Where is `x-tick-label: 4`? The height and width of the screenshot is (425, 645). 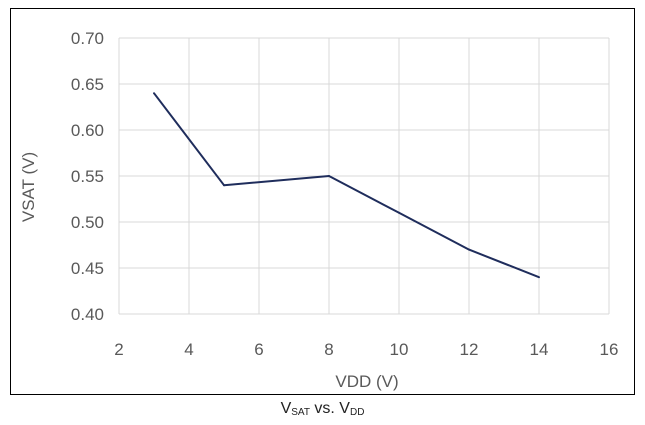
x-tick-label: 4 is located at coordinates (188, 349).